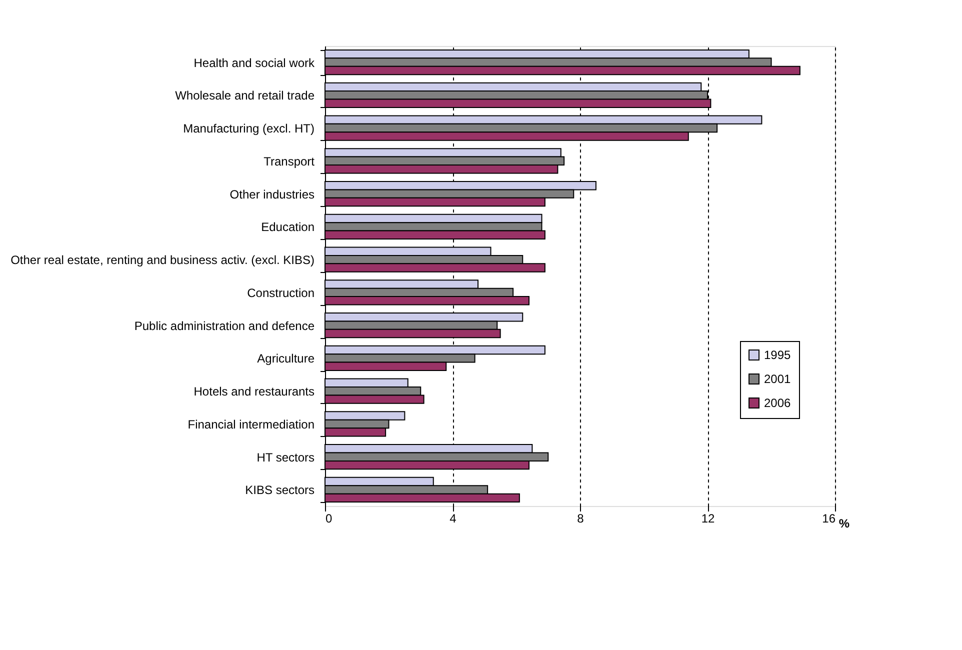 The width and height of the screenshot is (962, 650). I want to click on legend-label: 2006, so click(778, 403).